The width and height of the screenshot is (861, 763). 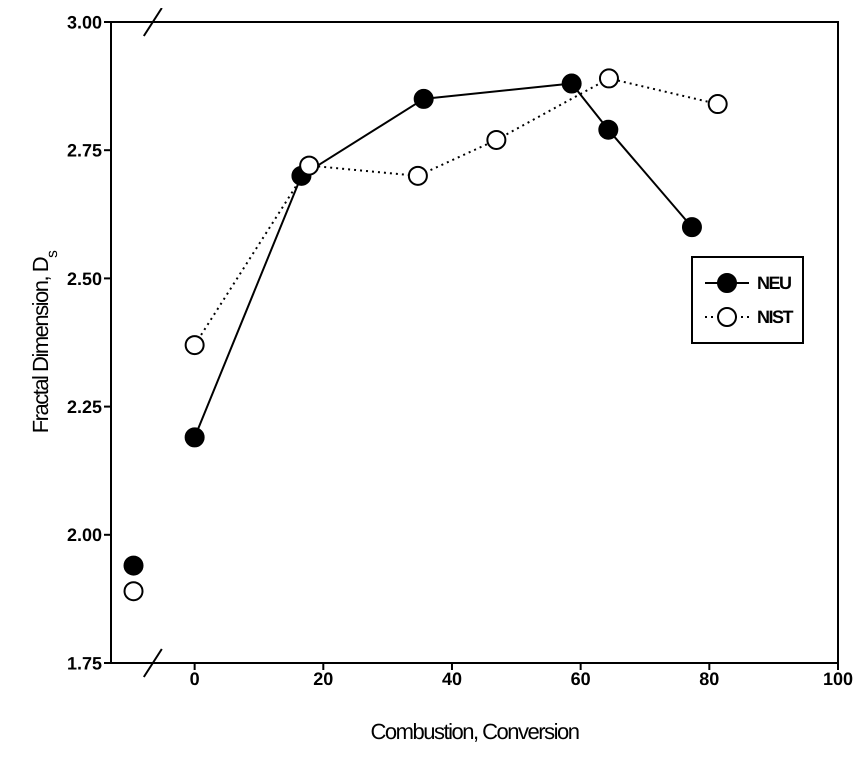 What do you see at coordinates (84, 535) in the screenshot?
I see `y-tick-label: 2.00` at bounding box center [84, 535].